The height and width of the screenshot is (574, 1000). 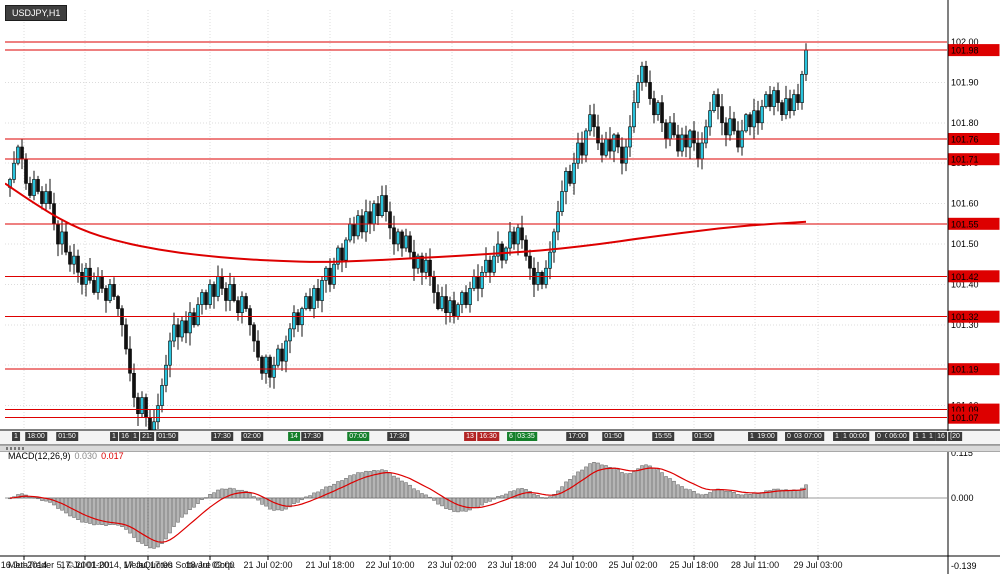 What do you see at coordinates (858, 436) in the screenshot?
I see `event-marker: 00:00` at bounding box center [858, 436].